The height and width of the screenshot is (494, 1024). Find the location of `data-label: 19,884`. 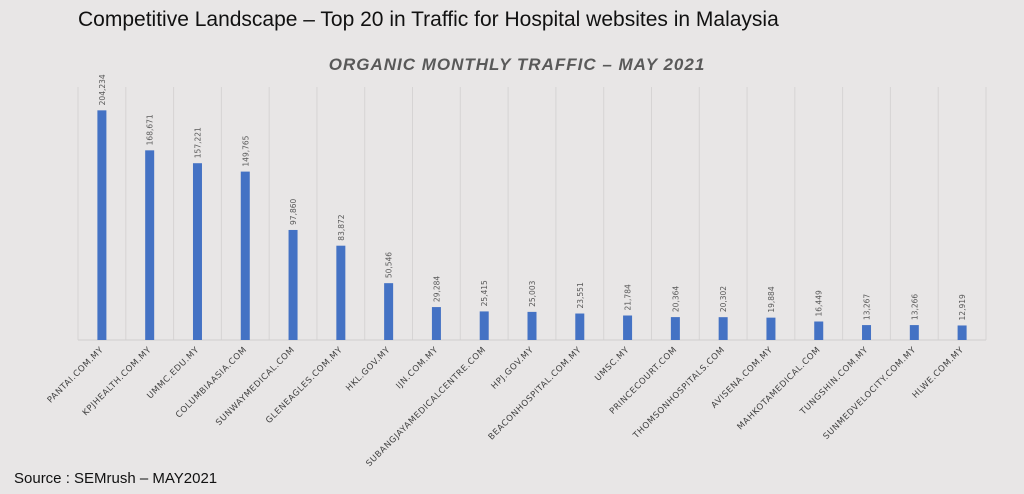

data-label: 19,884 is located at coordinates (771, 299).